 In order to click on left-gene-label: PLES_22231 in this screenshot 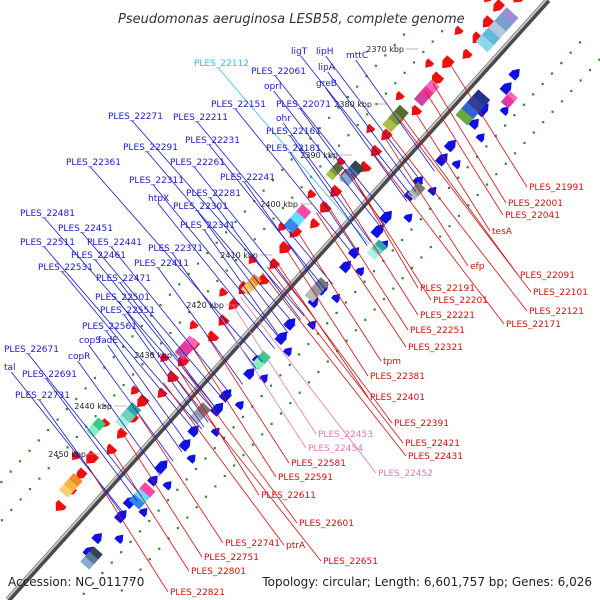, I will do `click(212, 141)`.